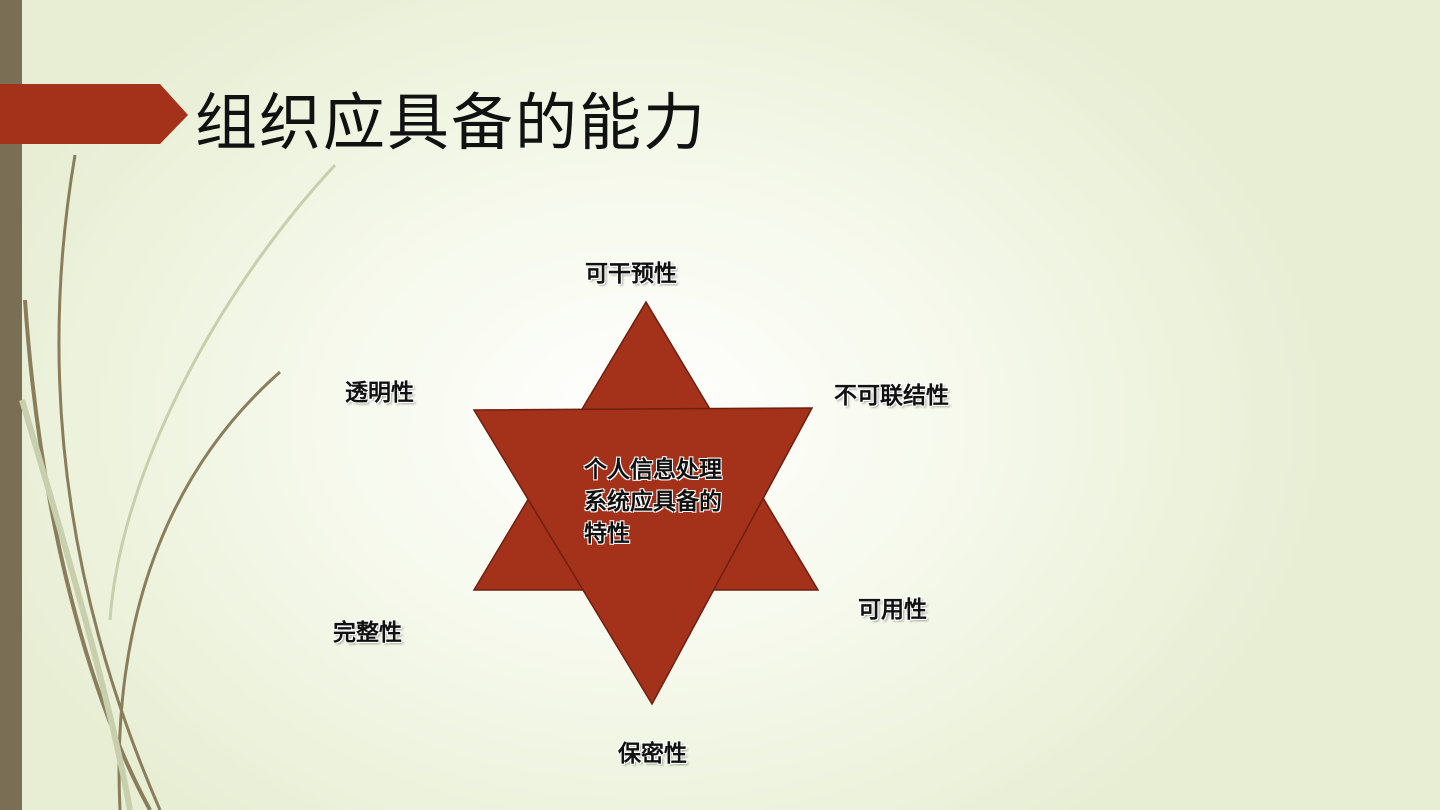 This screenshot has width=1440, height=810. I want to click on title-arrow-shape, so click(94, 114).